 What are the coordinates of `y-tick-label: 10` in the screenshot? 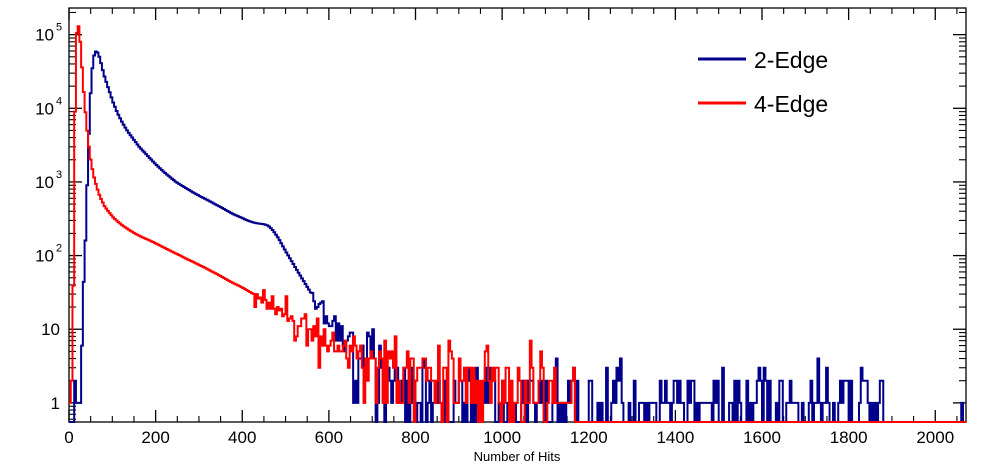 It's located at (50, 329).